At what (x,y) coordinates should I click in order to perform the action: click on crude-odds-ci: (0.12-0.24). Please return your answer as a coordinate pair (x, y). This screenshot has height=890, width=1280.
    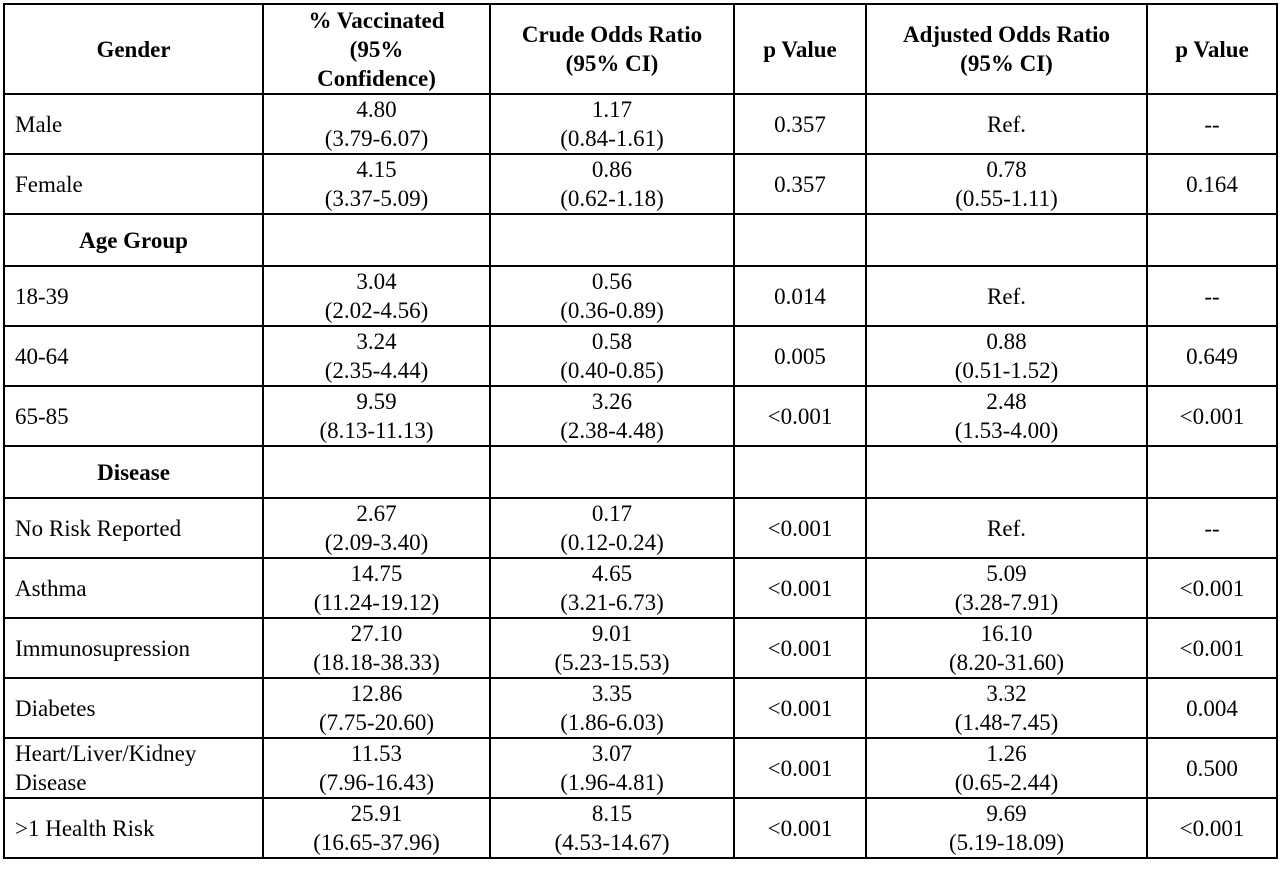
    Looking at the image, I should click on (612, 542).